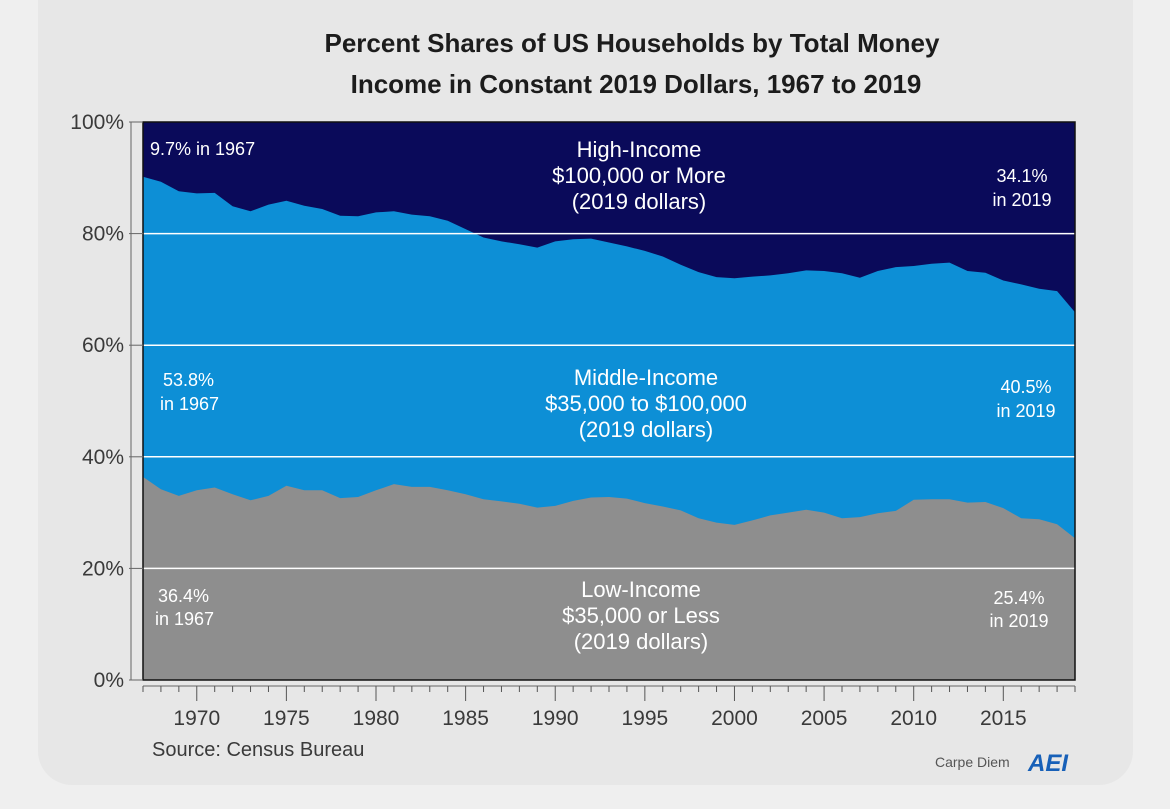  Describe the element at coordinates (465, 718) in the screenshot. I see `x-tick-label: 1985` at that location.